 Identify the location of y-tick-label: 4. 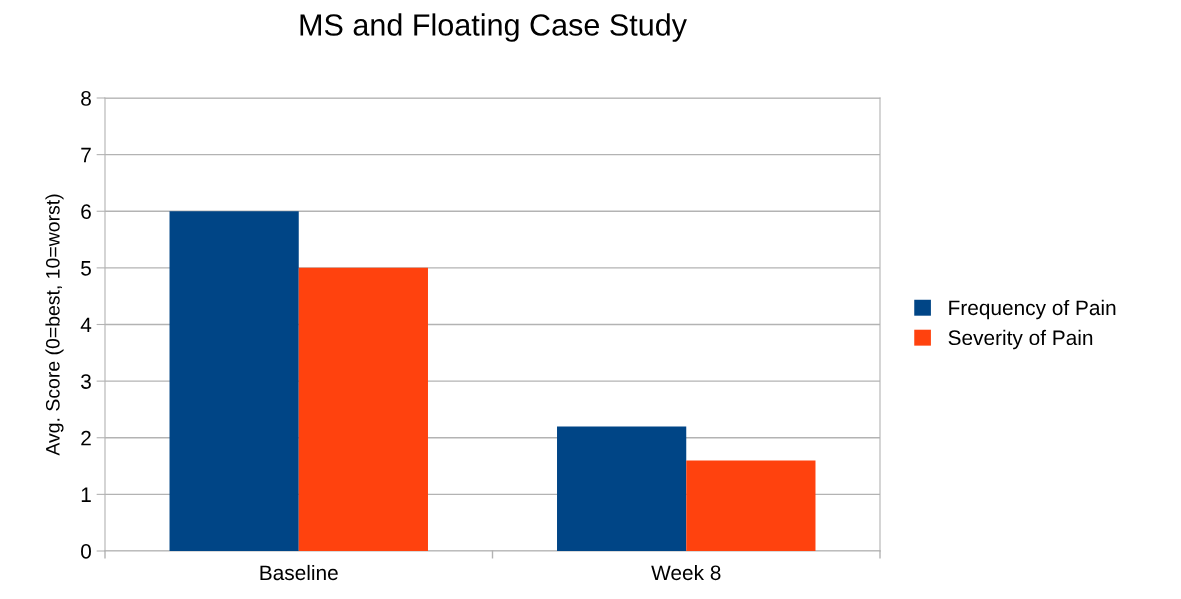
(86, 325).